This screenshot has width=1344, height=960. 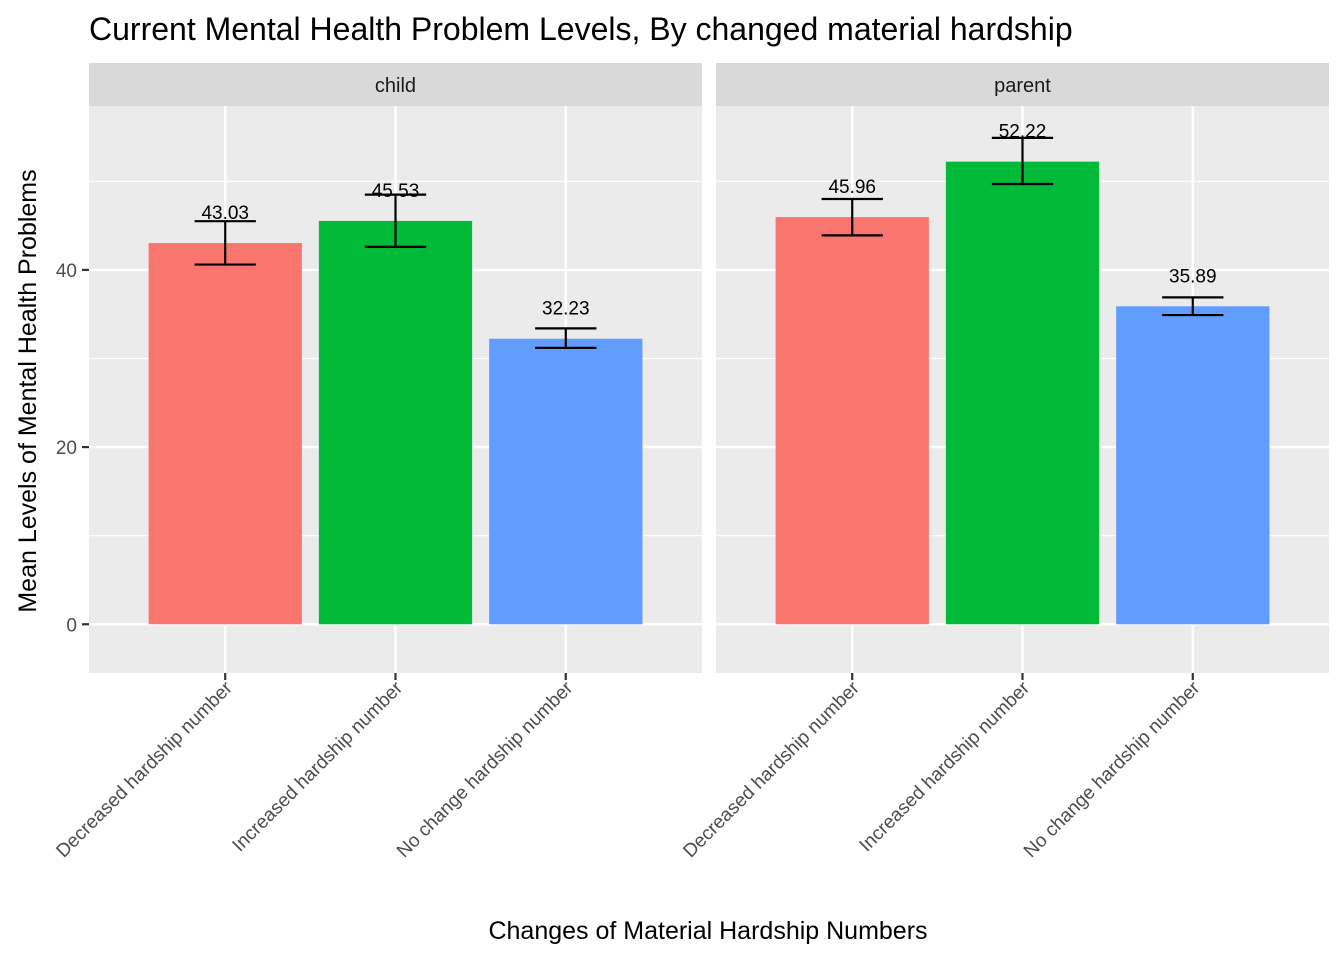 I want to click on value-label: 43.03, so click(x=225, y=213).